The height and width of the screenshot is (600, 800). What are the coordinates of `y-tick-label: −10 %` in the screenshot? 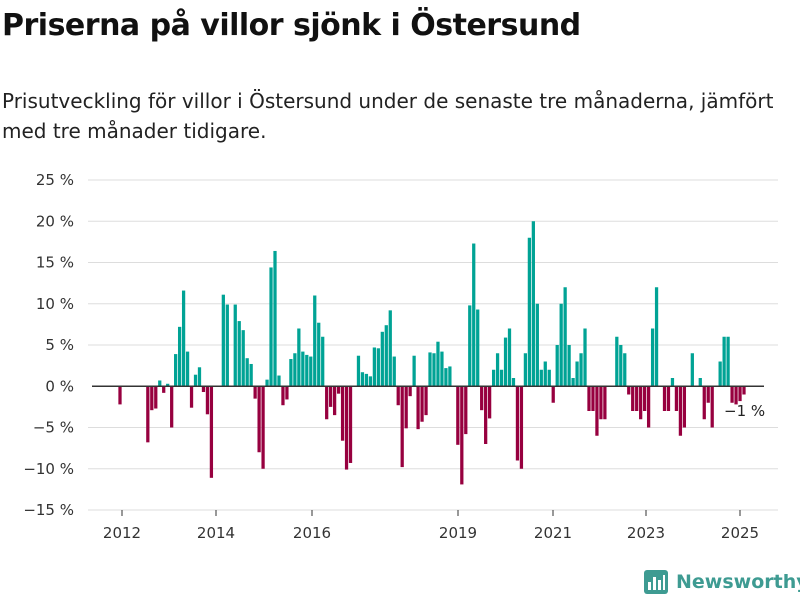 It's located at (48, 469).